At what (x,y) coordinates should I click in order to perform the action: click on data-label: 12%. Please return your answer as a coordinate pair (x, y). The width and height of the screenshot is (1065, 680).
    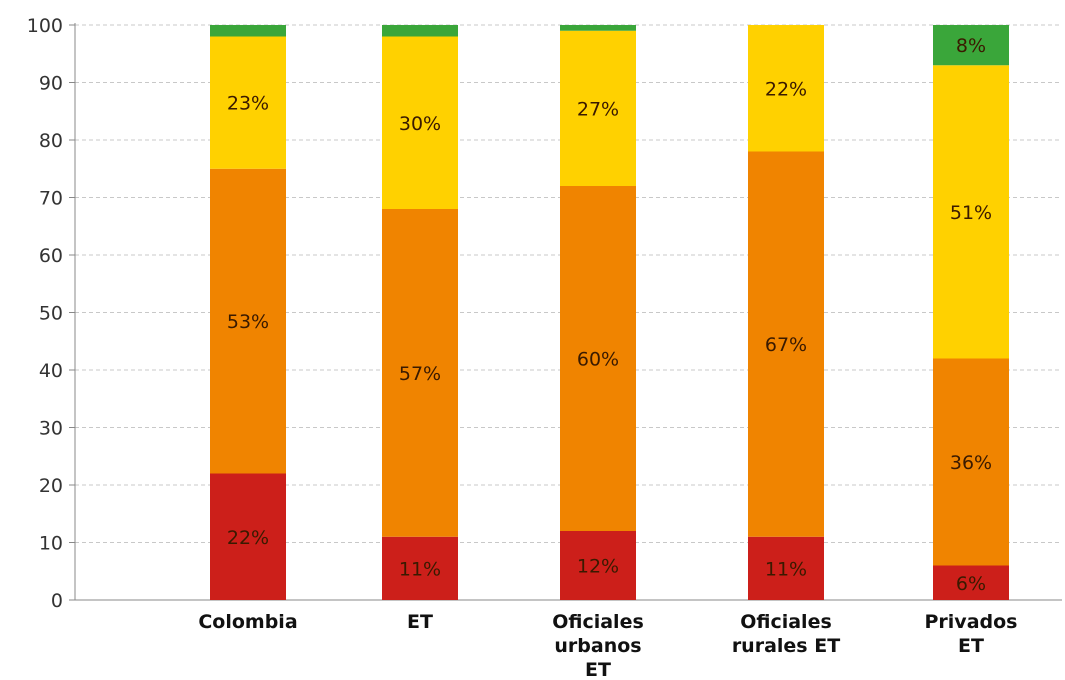
    Looking at the image, I should click on (598, 567).